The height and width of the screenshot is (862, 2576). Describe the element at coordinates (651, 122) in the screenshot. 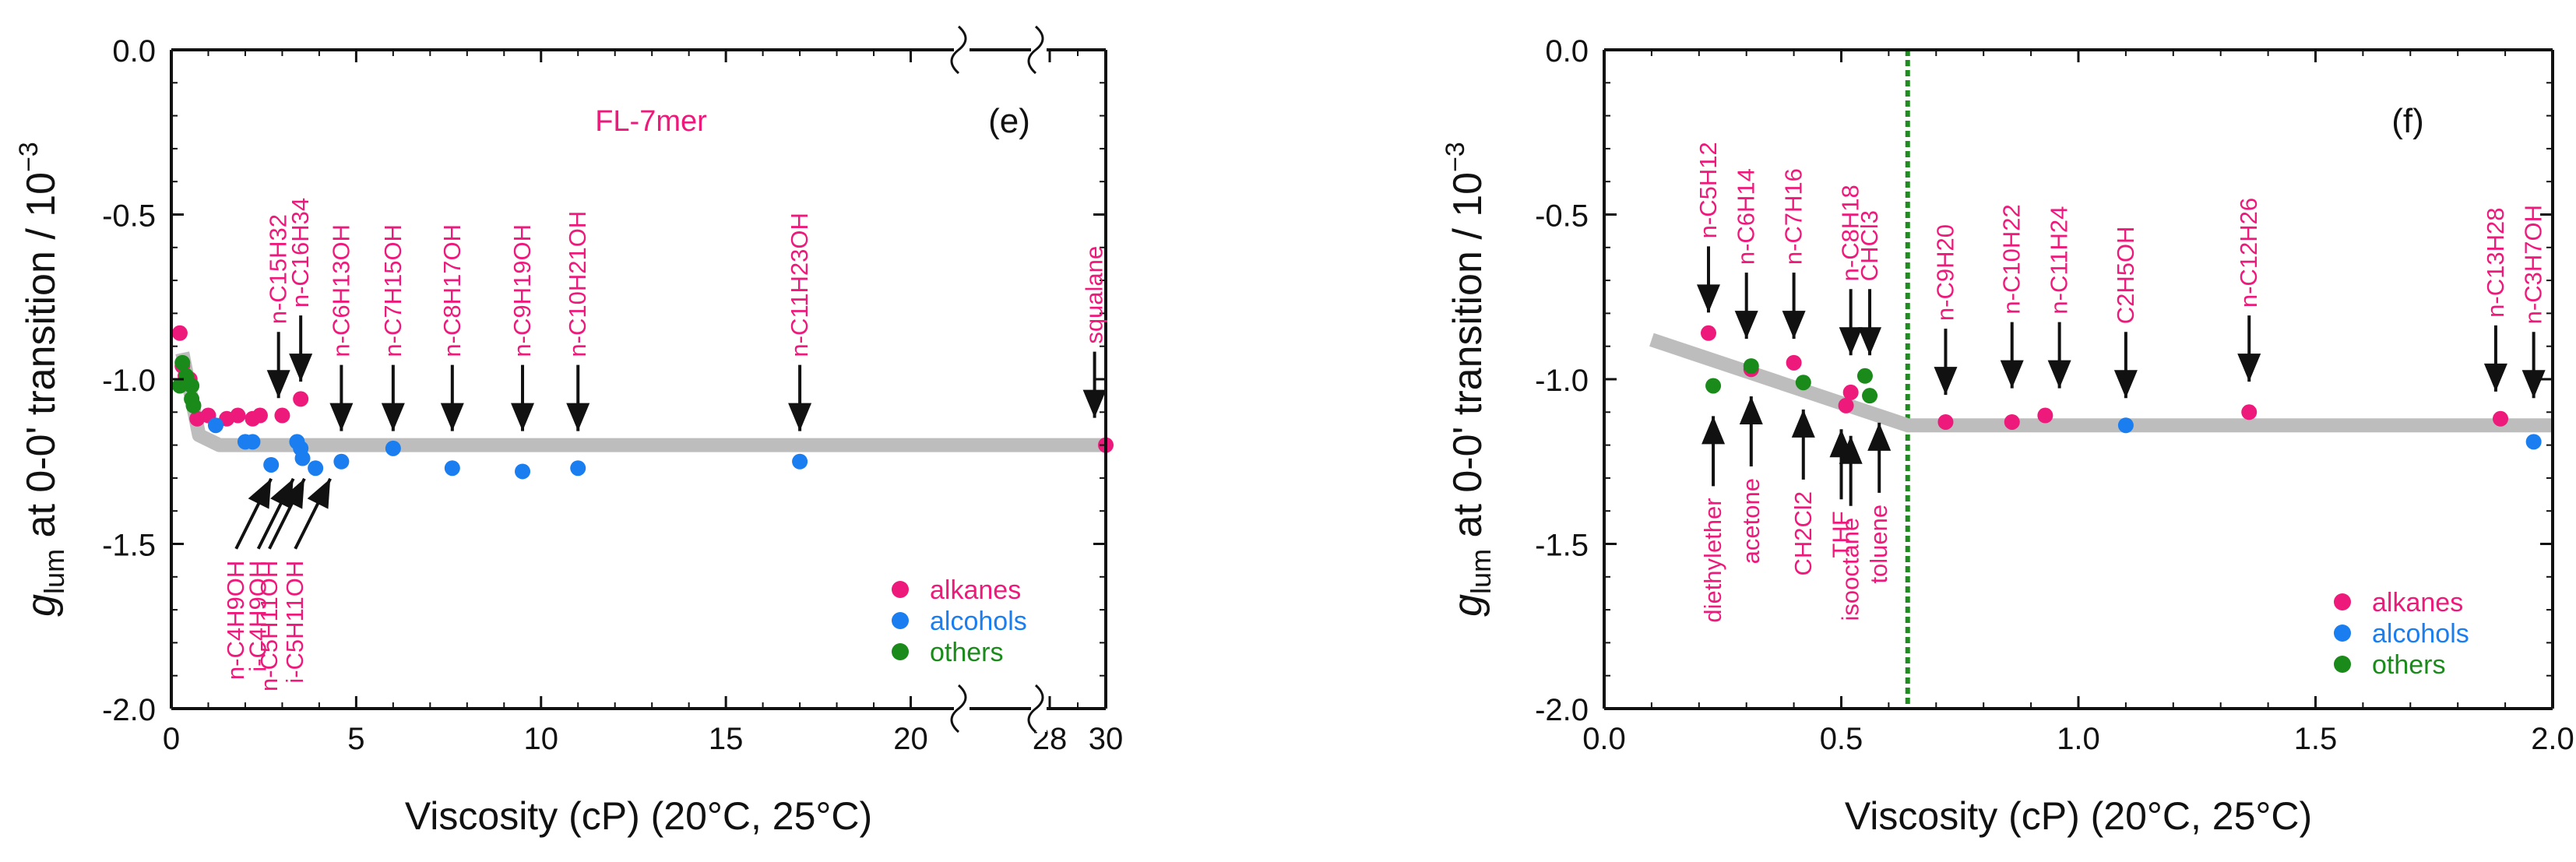

I see `chart-subtitle: FL-7mer` at that location.